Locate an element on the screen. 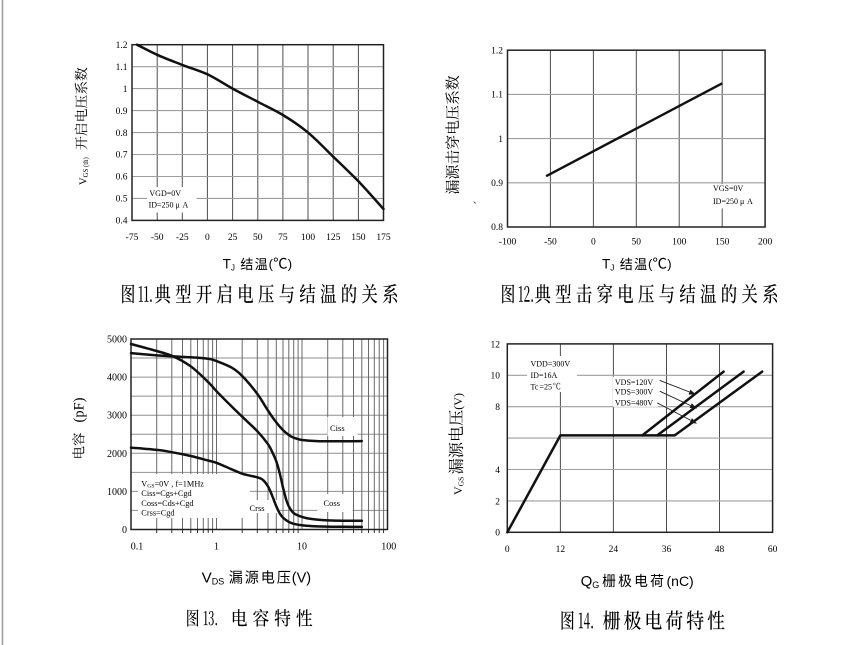 Image resolution: width=843 pixels, height=645 pixels. svg-text: 25 is located at coordinates (233, 238).